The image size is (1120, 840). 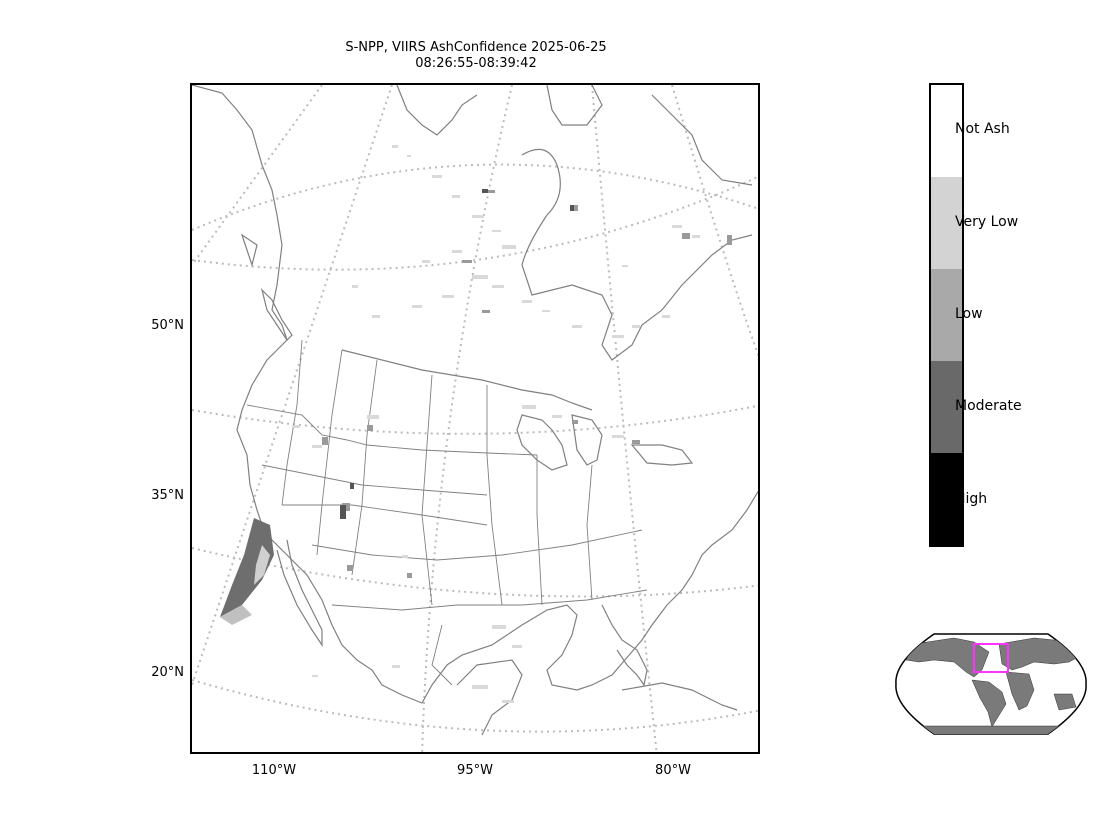 What do you see at coordinates (167, 325) in the screenshot?
I see `lat-label-50n: 50°N` at bounding box center [167, 325].